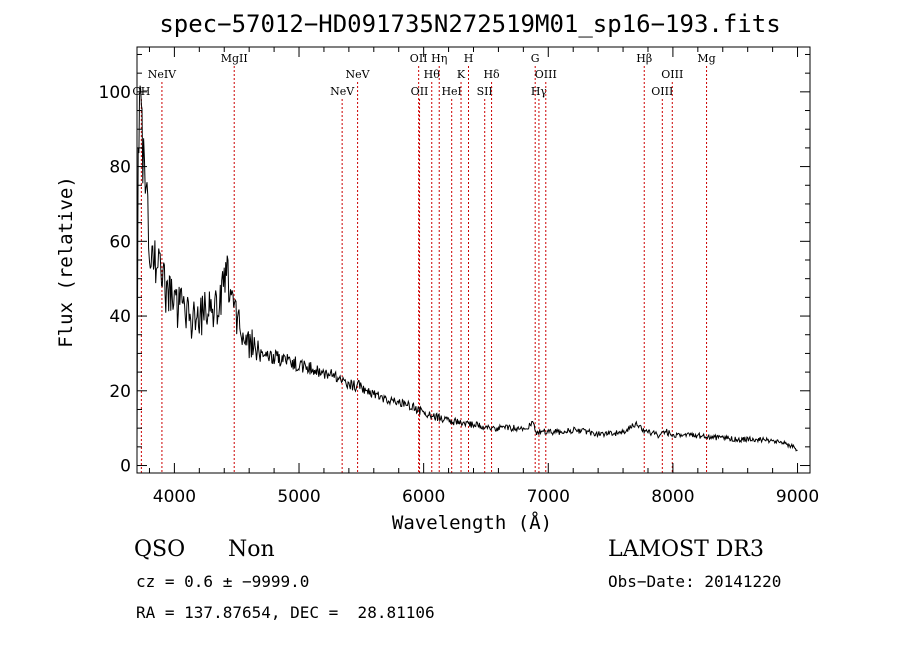 This screenshot has height=649, width=900. I want to click on object-class: QSO, so click(160, 549).